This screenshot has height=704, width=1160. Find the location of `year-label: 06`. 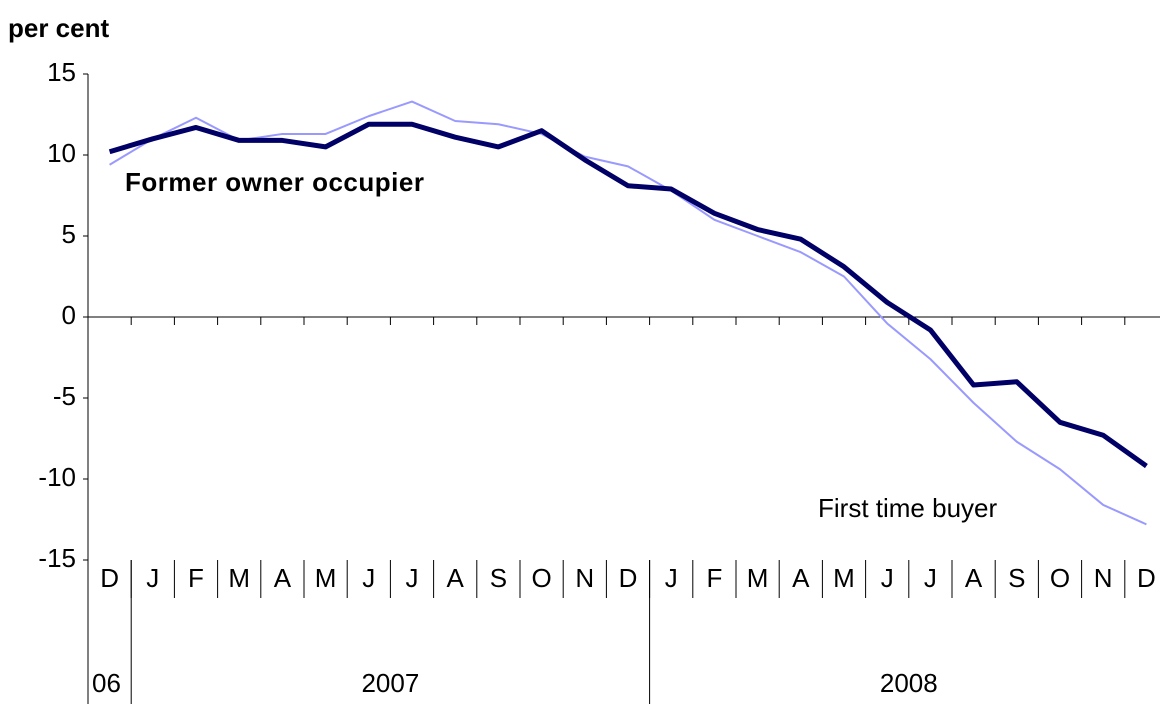

year-label: 06 is located at coordinates (106, 683).